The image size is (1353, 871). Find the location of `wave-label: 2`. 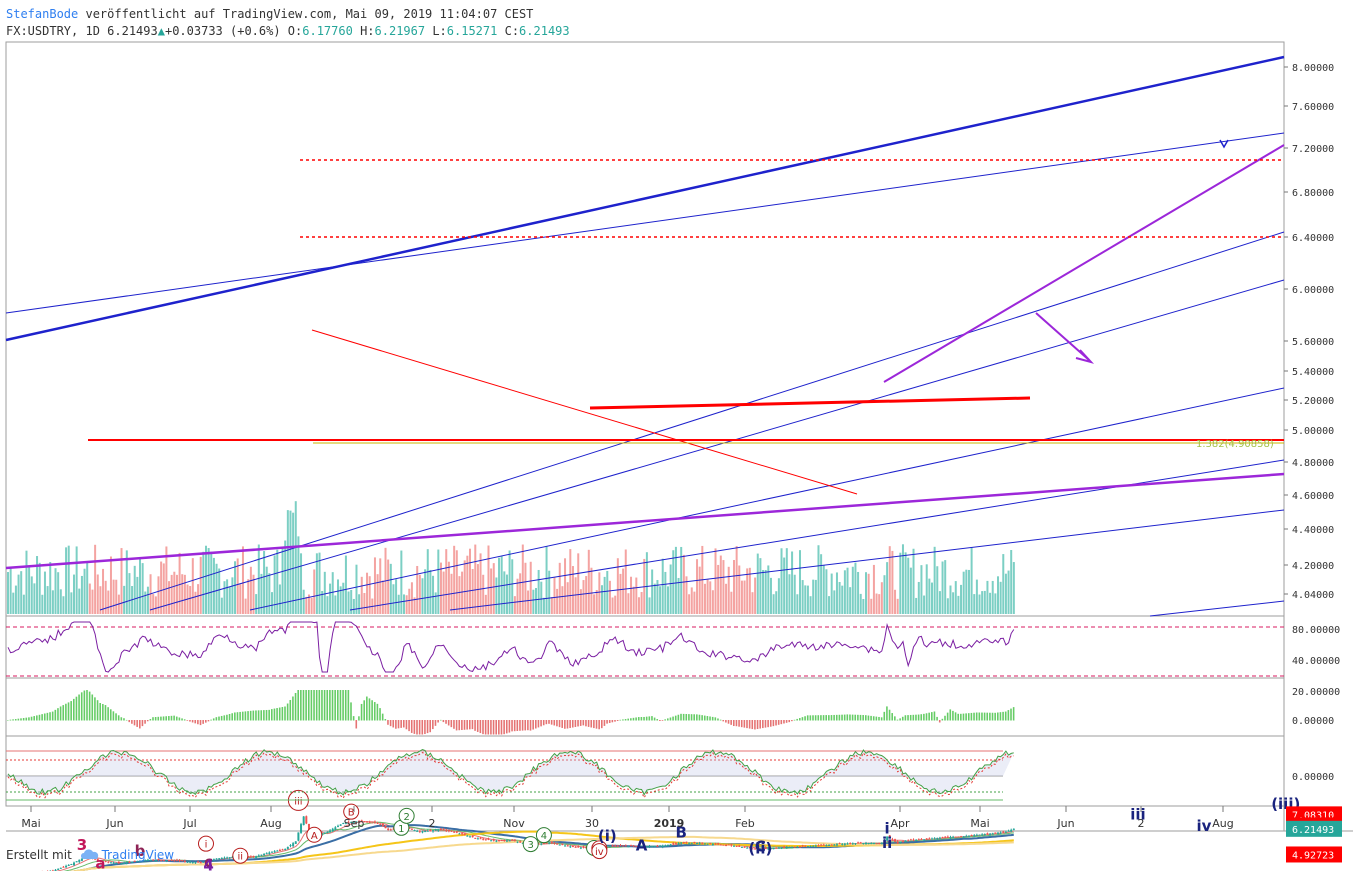

wave-label: 2 is located at coordinates (406, 817).